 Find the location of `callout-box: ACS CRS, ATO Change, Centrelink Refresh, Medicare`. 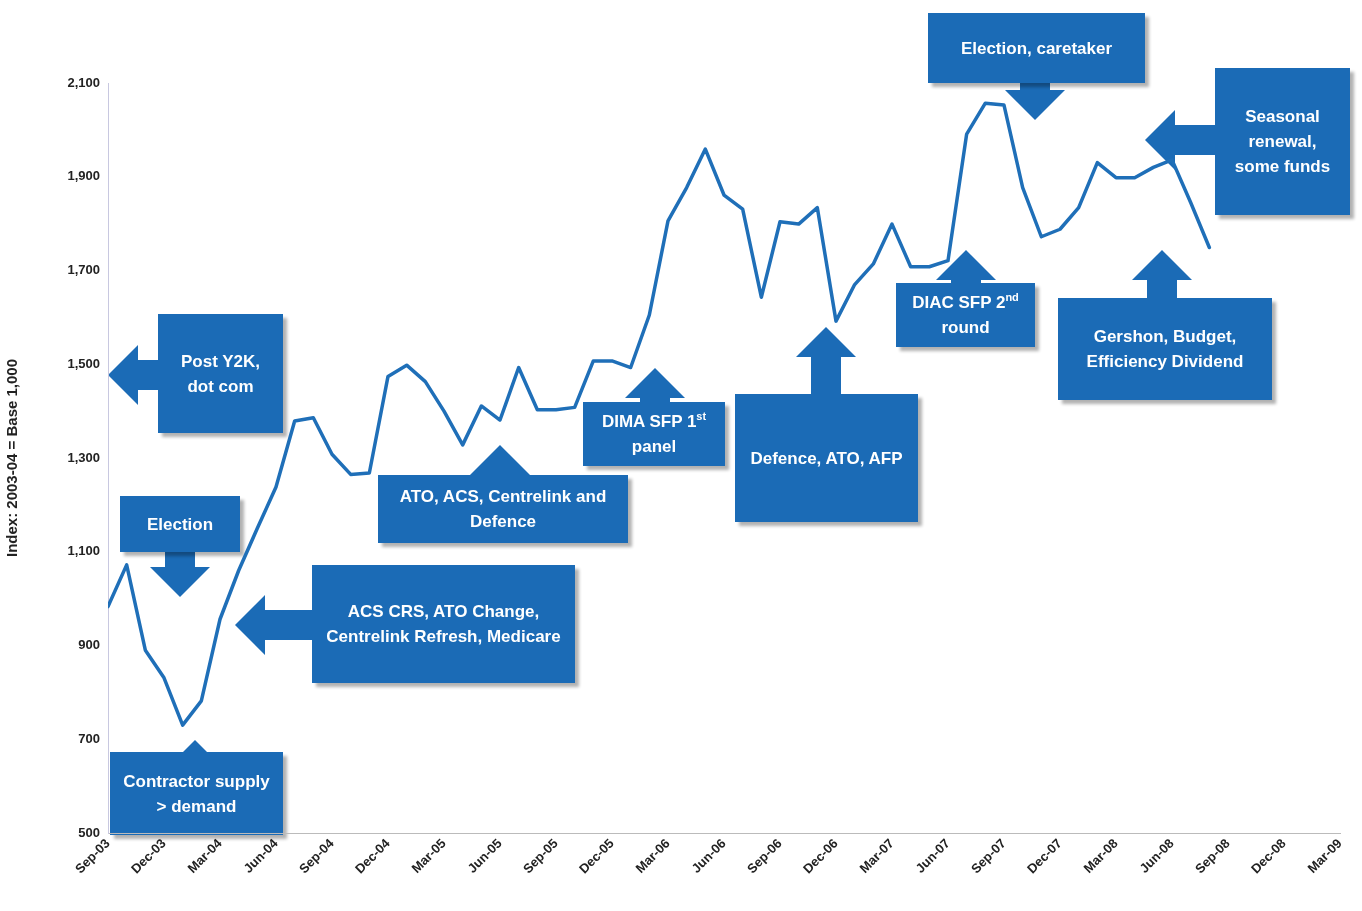

callout-box: ACS CRS, ATO Change, Centrelink Refresh, Medicare is located at coordinates (443, 624).